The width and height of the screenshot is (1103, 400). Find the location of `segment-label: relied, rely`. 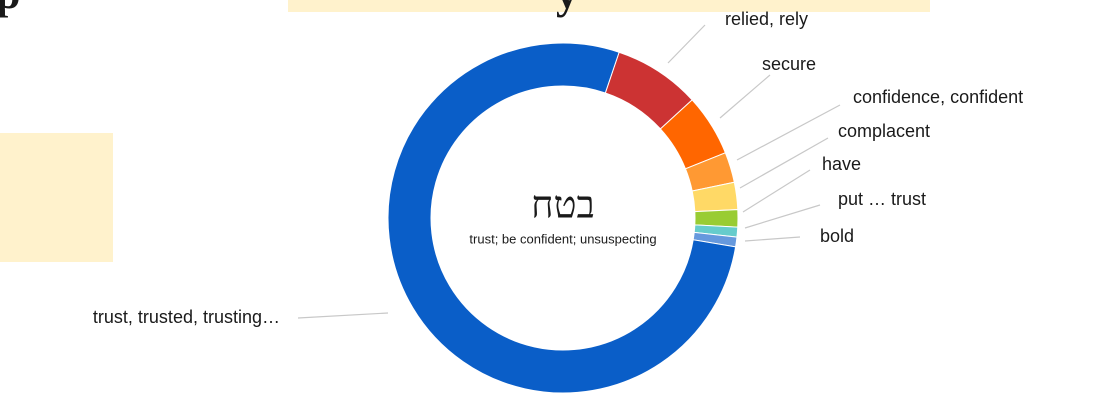

segment-label: relied, rely is located at coordinates (766, 19).